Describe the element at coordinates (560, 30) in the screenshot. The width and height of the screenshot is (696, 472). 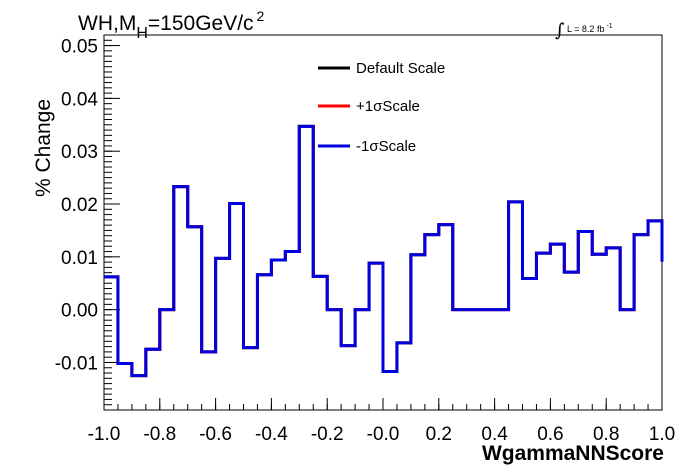
I see `lumi-integral-sign: ∫` at that location.